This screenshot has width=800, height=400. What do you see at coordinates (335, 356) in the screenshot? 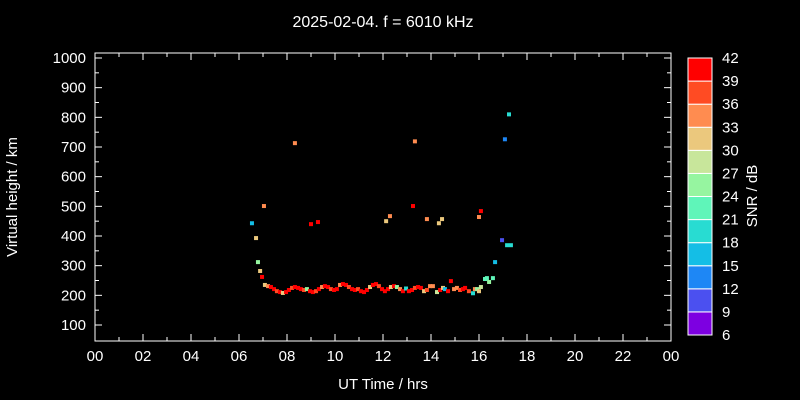
I see `x-tick-label: 10` at bounding box center [335, 356].